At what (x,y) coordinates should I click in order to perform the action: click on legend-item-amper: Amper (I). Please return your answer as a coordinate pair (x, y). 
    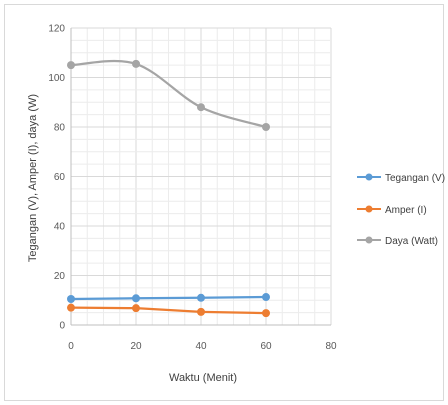
    Looking at the image, I should click on (392, 210).